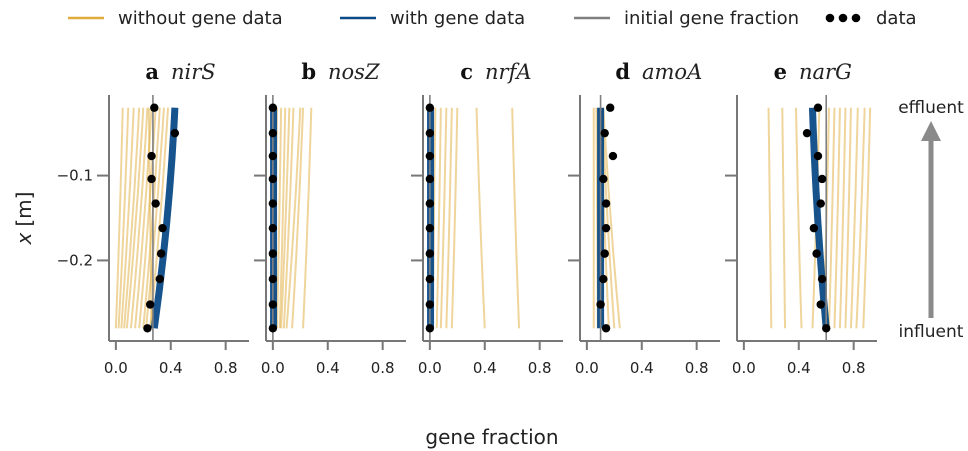 This screenshot has width=968, height=451. I want to click on panel-gene-d: amoA, so click(672, 72).